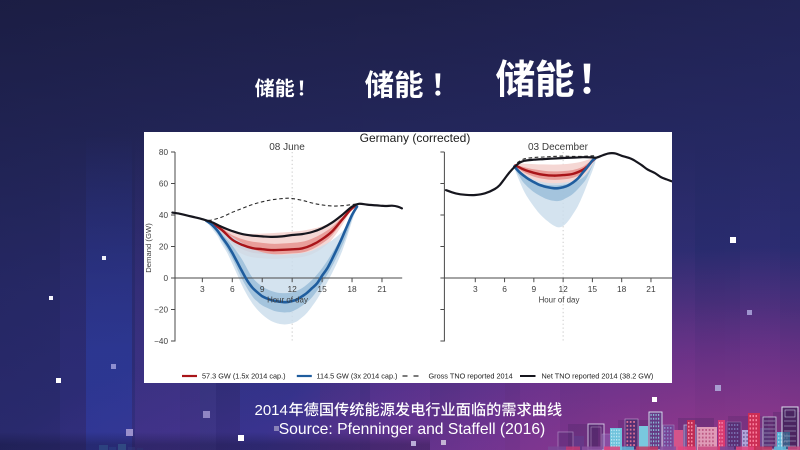 Image resolution: width=800 pixels, height=450 pixels. Describe the element at coordinates (164, 152) in the screenshot. I see `svg-text: 80` at that location.